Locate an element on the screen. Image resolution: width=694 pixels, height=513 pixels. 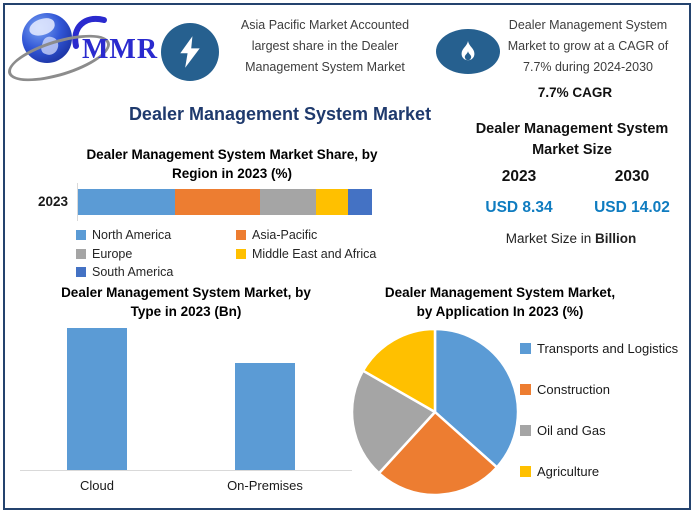
legend-item: Asia-Pacific is located at coordinates (314, 235).